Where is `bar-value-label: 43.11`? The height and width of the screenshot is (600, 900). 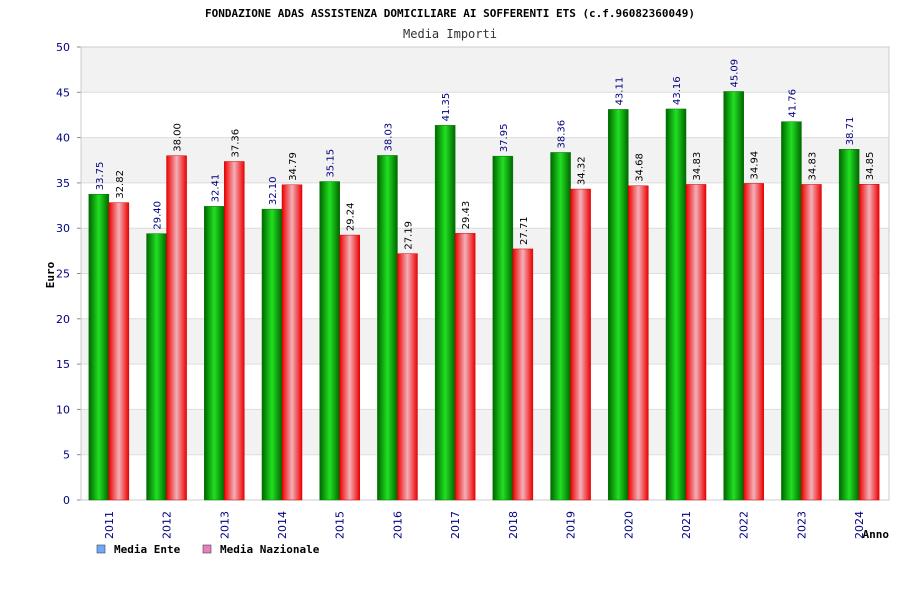 bar-value-label: 43.11 is located at coordinates (619, 91).